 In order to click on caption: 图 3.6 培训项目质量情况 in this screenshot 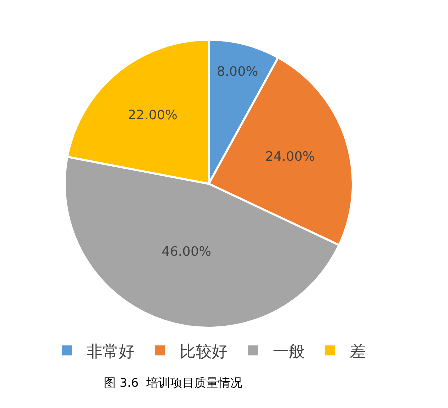, I will do `click(173, 383)`.